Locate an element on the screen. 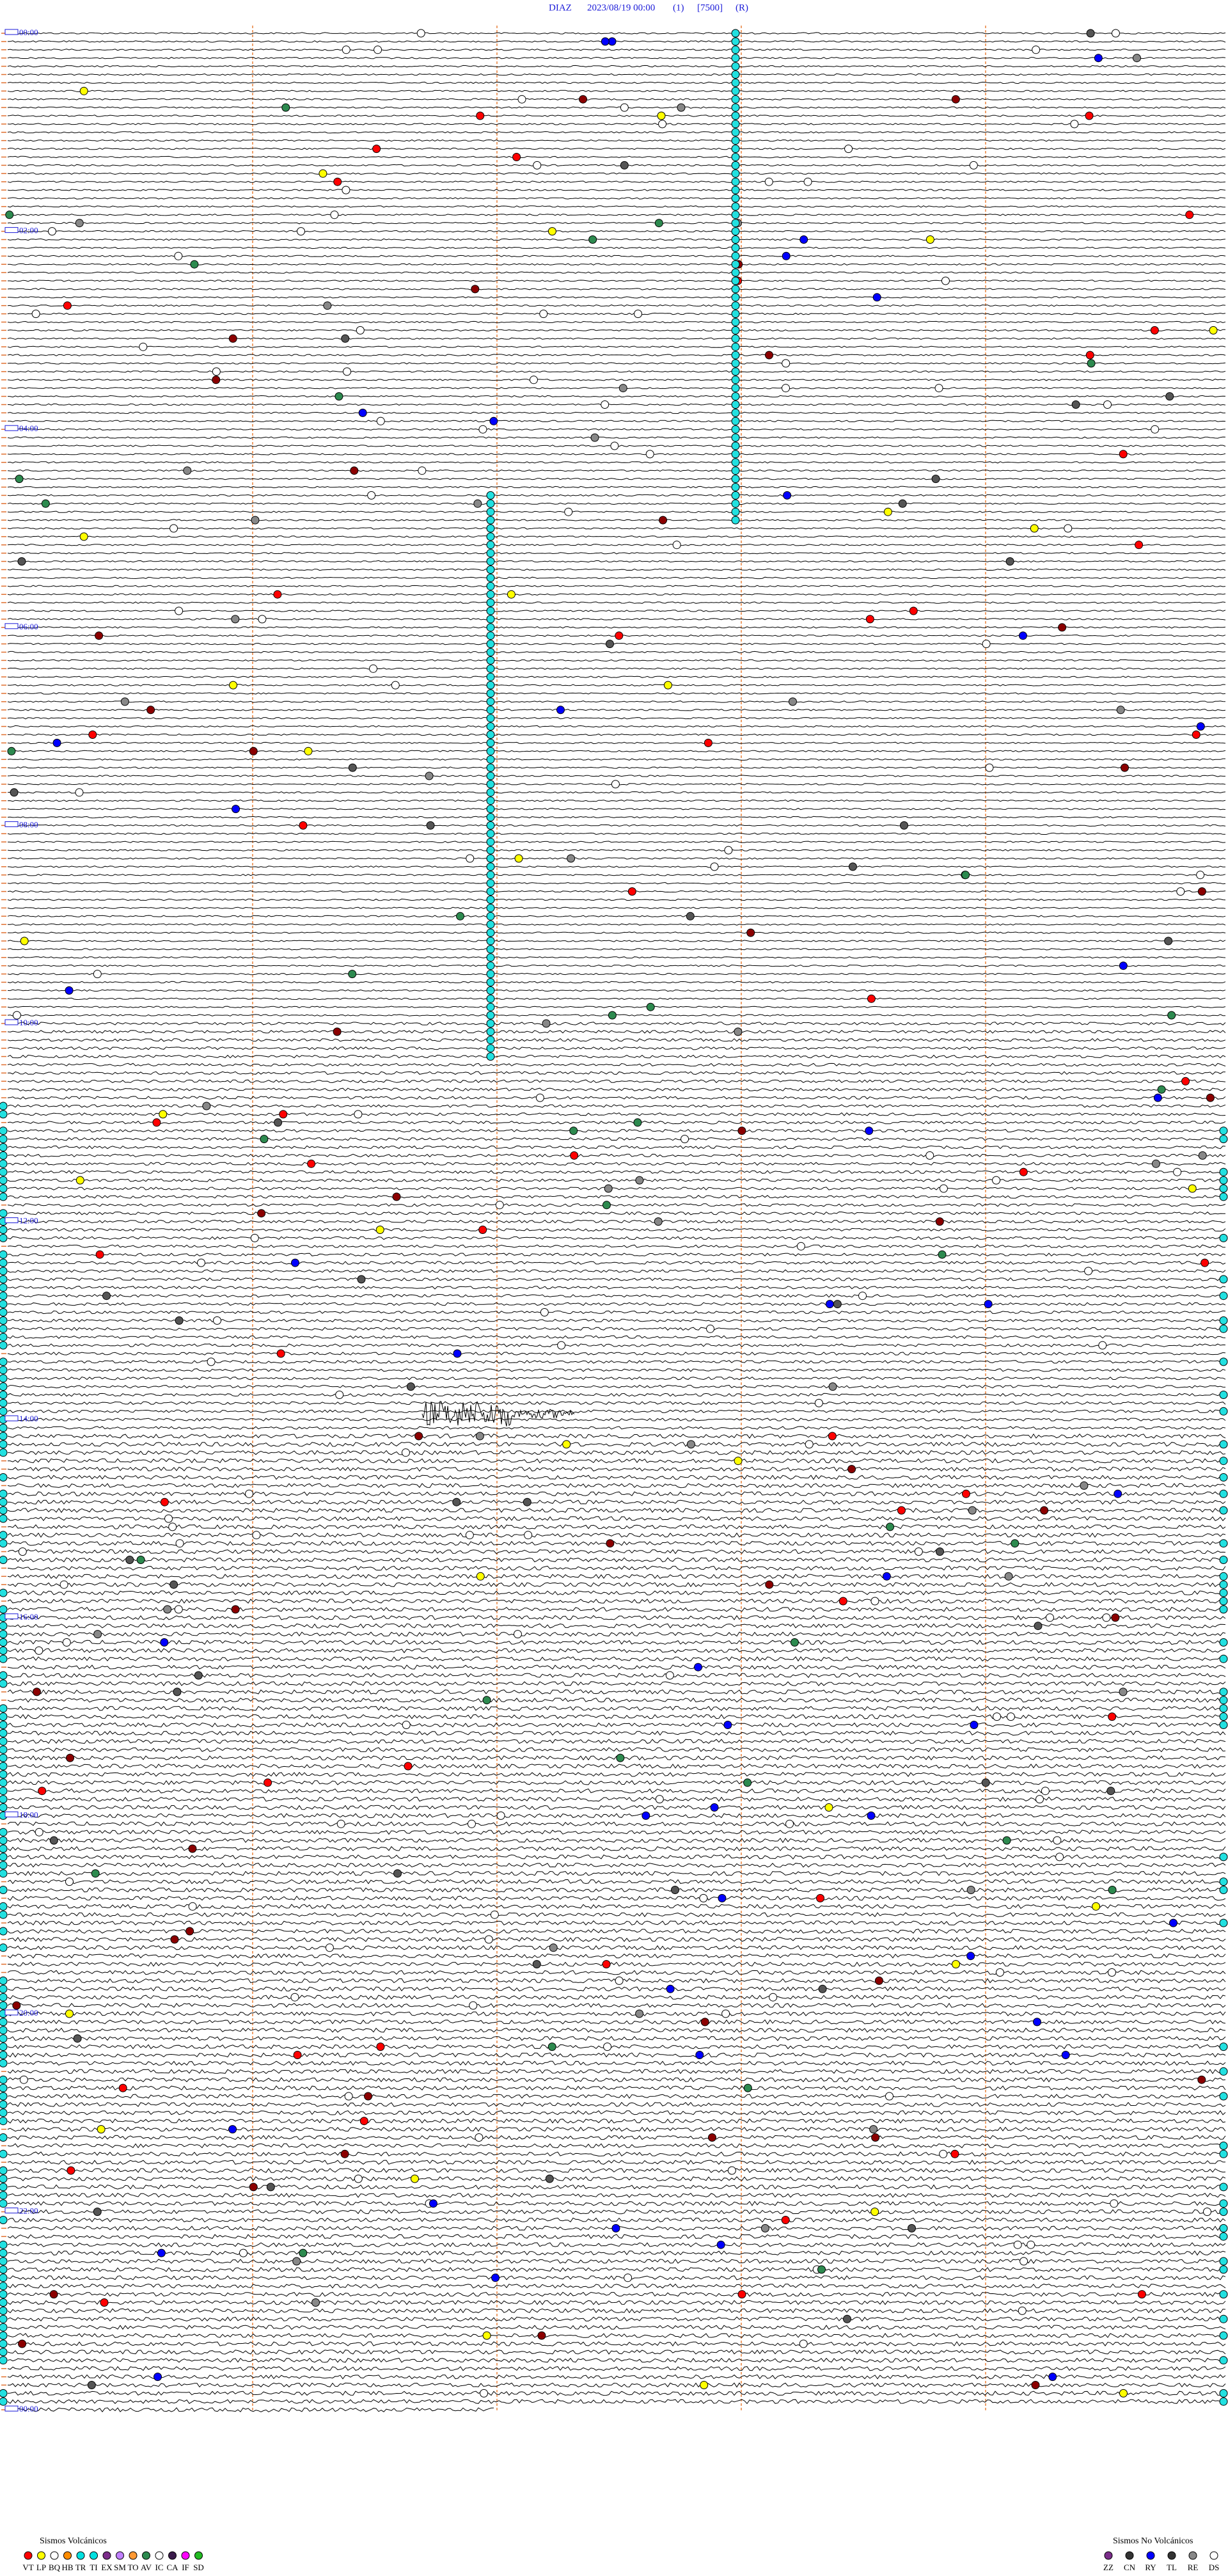 The image size is (1228, 2576). legend-code: IC is located at coordinates (159, 2567).